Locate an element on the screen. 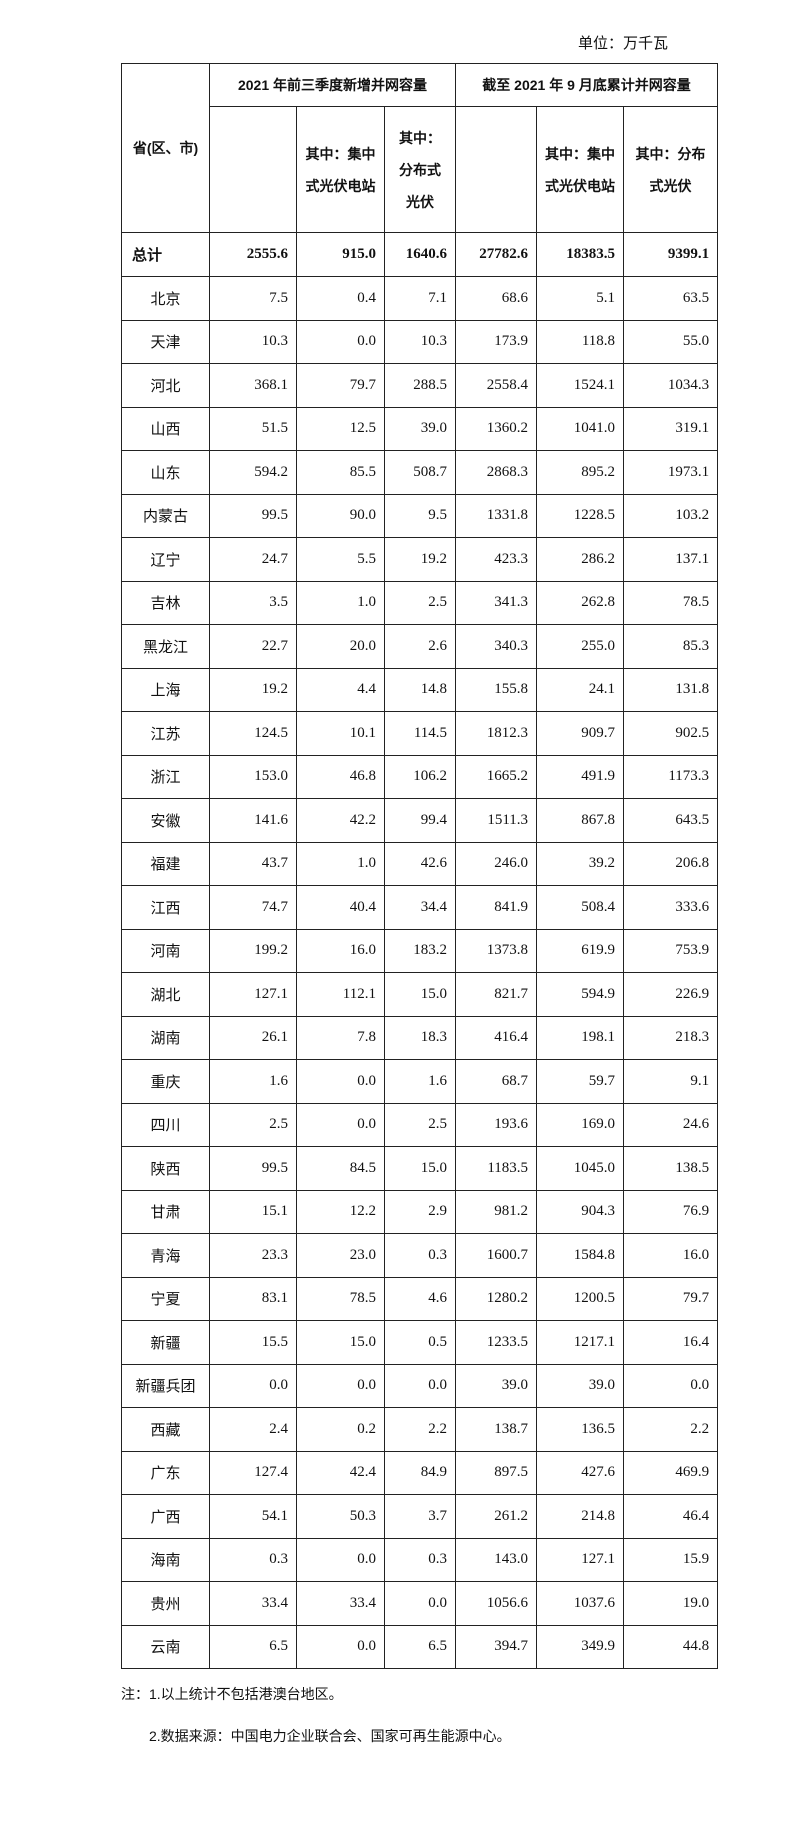 The image size is (800, 1826). cell: 2.5 is located at coordinates (420, 602).